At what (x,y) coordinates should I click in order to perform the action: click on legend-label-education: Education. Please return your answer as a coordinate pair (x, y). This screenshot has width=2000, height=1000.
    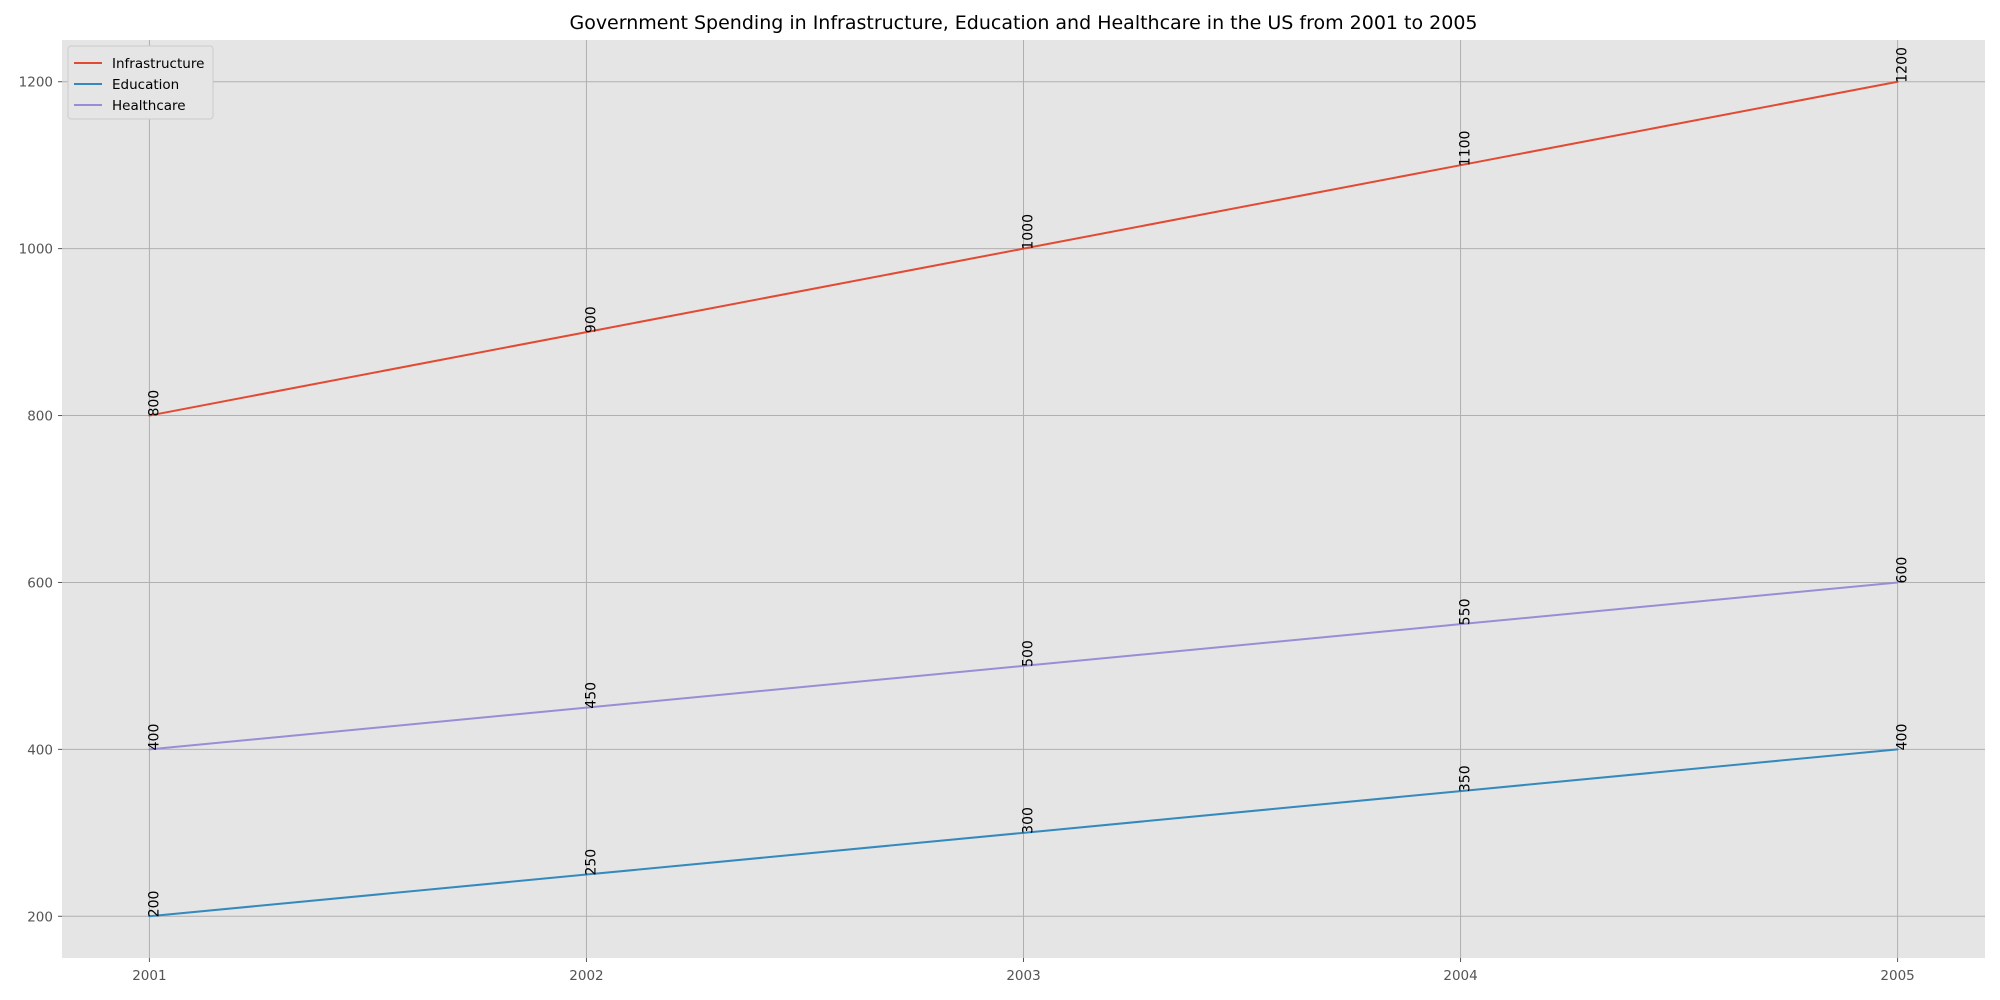
    Looking at the image, I should click on (145, 85).